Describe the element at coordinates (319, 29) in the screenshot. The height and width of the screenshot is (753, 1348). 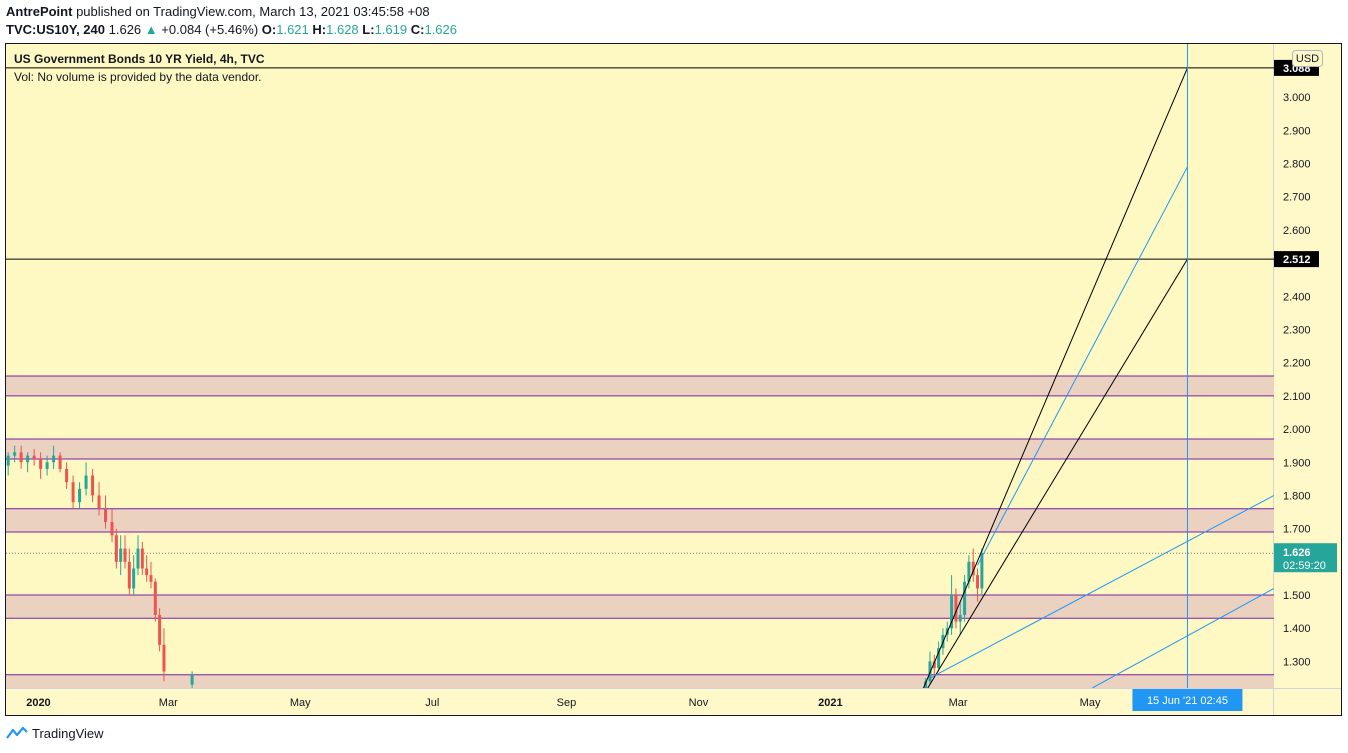
I see `high-label: H:` at that location.